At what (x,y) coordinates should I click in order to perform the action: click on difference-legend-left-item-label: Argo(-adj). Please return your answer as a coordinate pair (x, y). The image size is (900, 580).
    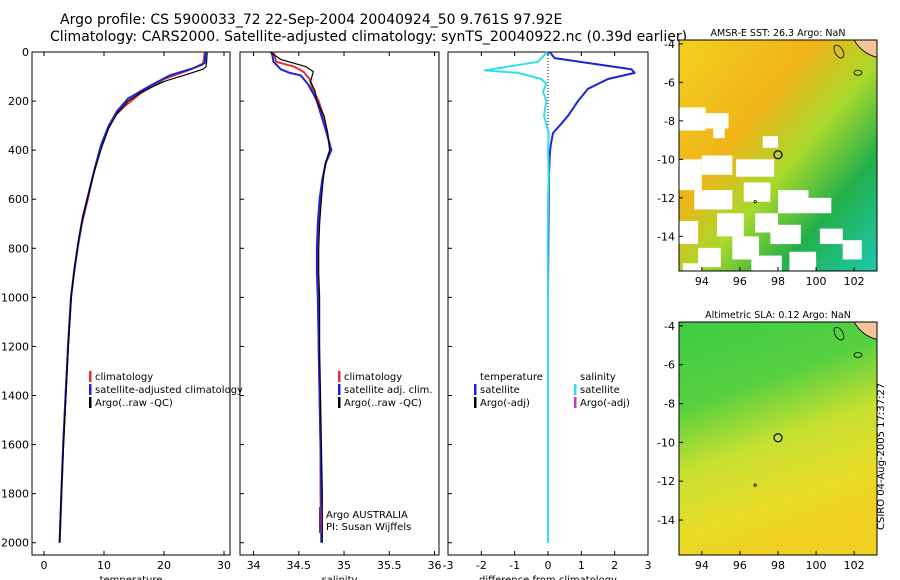
    Looking at the image, I should click on (505, 403).